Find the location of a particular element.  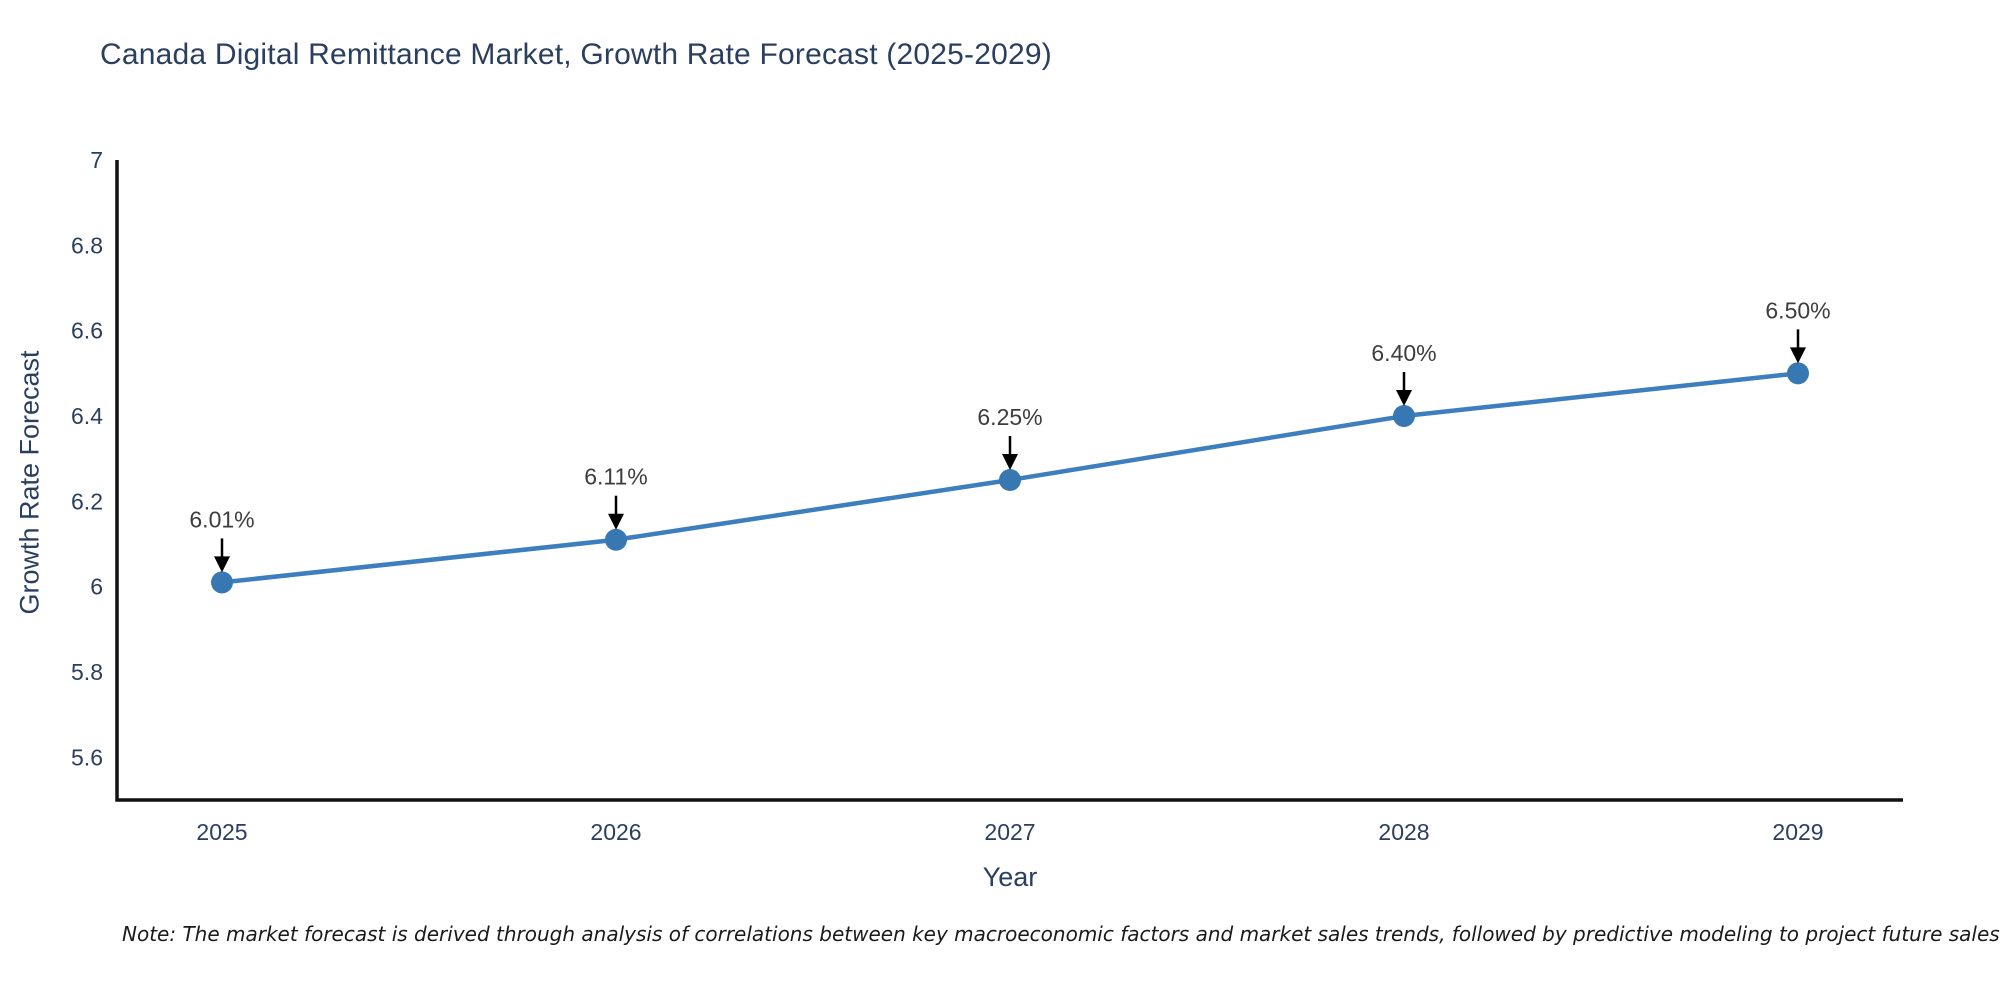

y-tick-label: 6.2 is located at coordinates (87, 501).